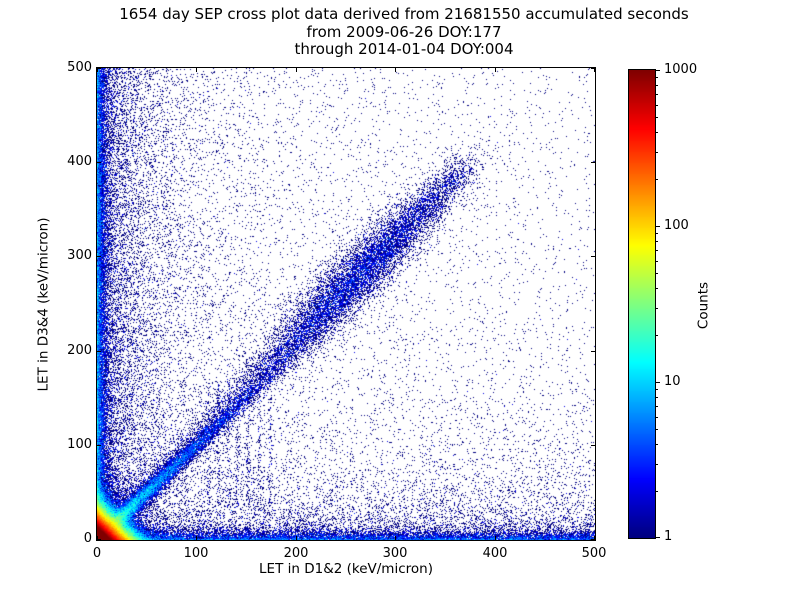 This screenshot has width=800, height=600. What do you see at coordinates (79, 444) in the screenshot?
I see `y-tick-label: 100` at bounding box center [79, 444].